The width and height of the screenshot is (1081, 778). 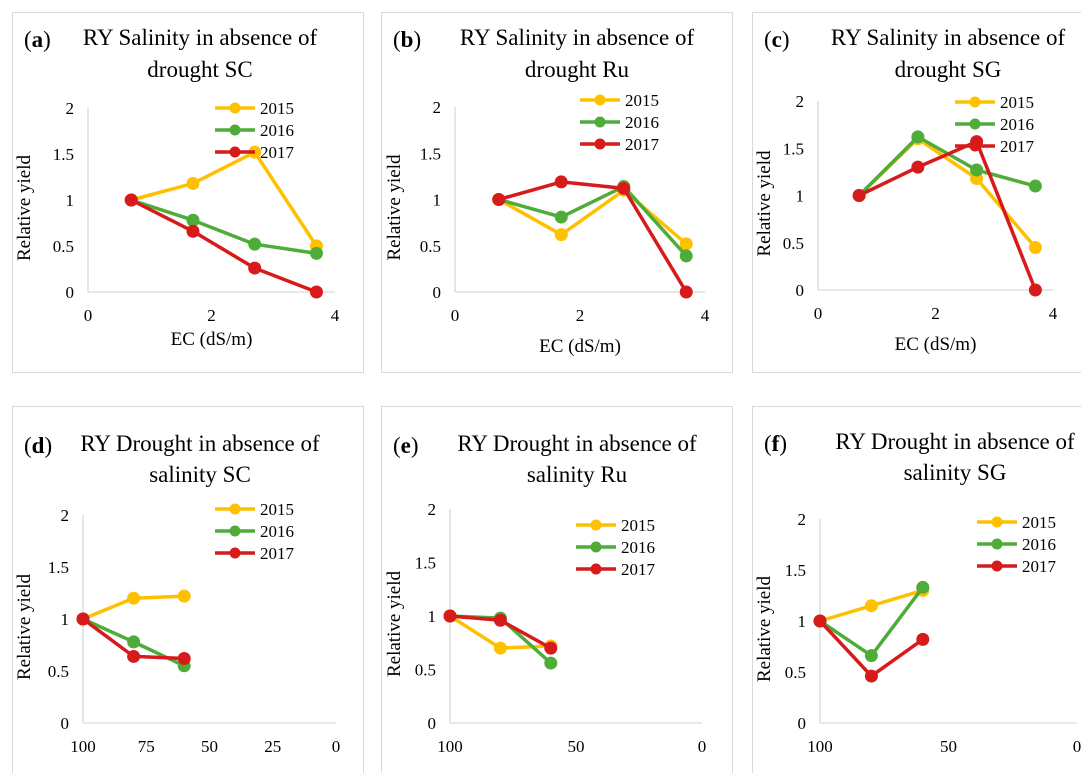 I want to click on panel-letter: (b), so click(x=407, y=39).